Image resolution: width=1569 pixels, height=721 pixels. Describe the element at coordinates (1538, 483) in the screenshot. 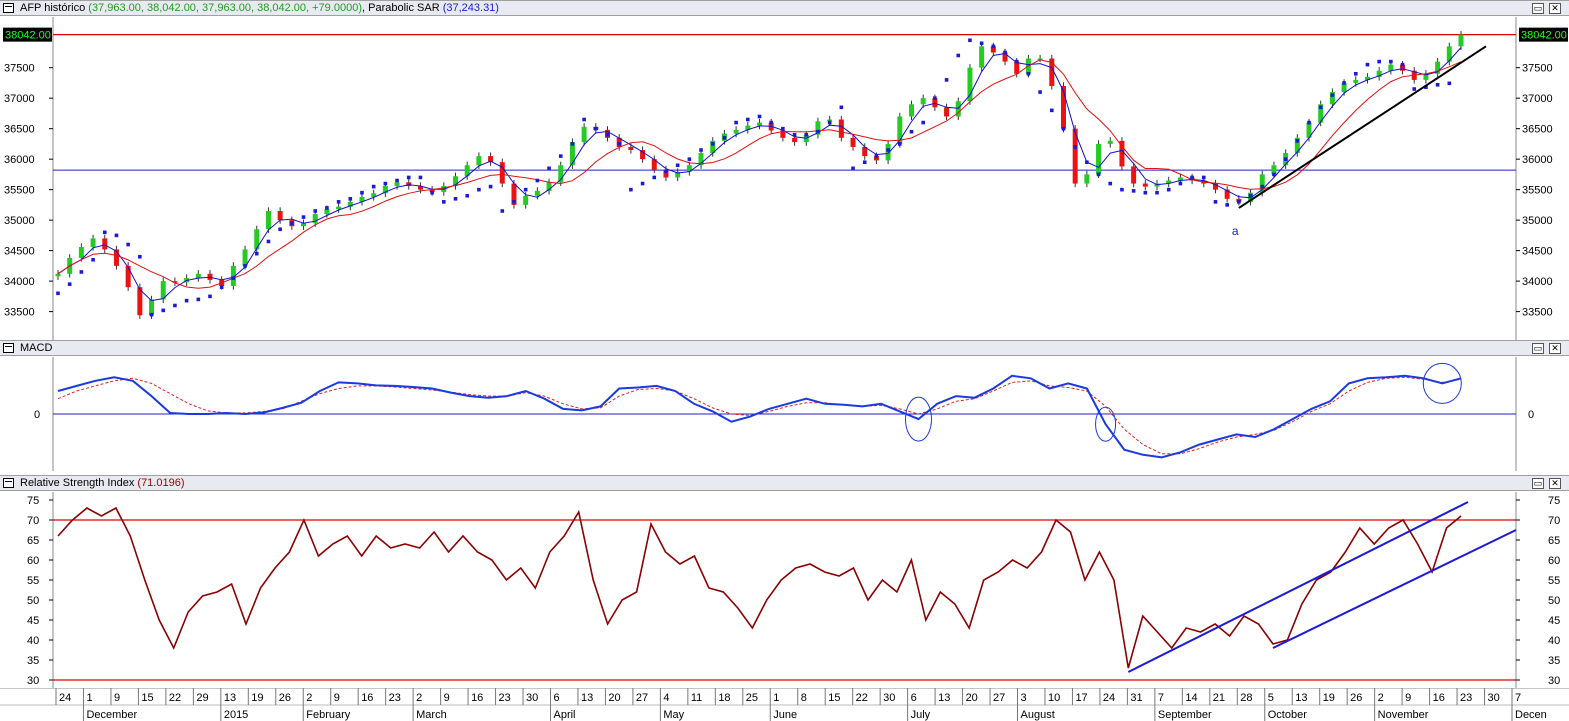

I see `rsi-panel-minimize-button: ▭` at that location.